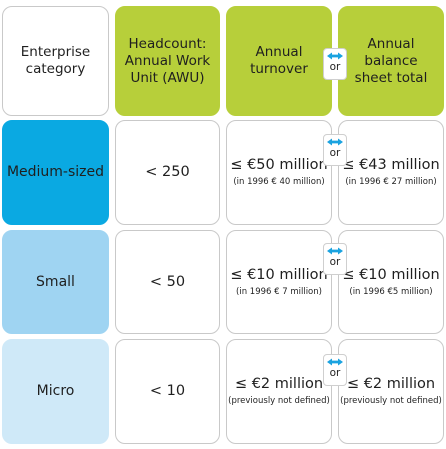 This screenshot has width=446, height=449. What do you see at coordinates (391, 291) in the screenshot?
I see `balance-small-note: (in 1996 €5 million)` at bounding box center [391, 291].